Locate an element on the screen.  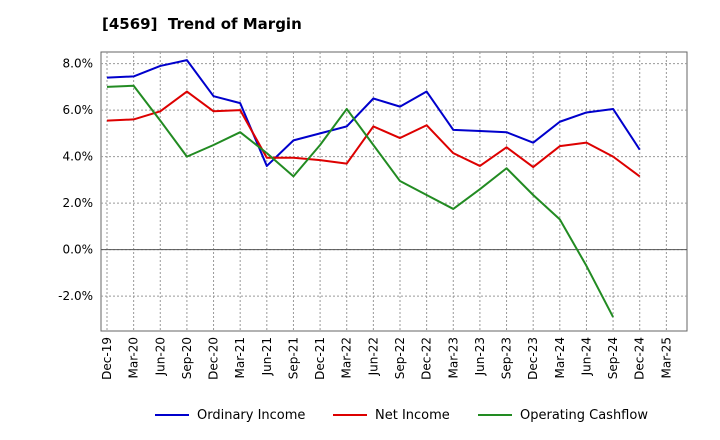
x-tick-label: Sep-20 is located at coordinates (187, 358).